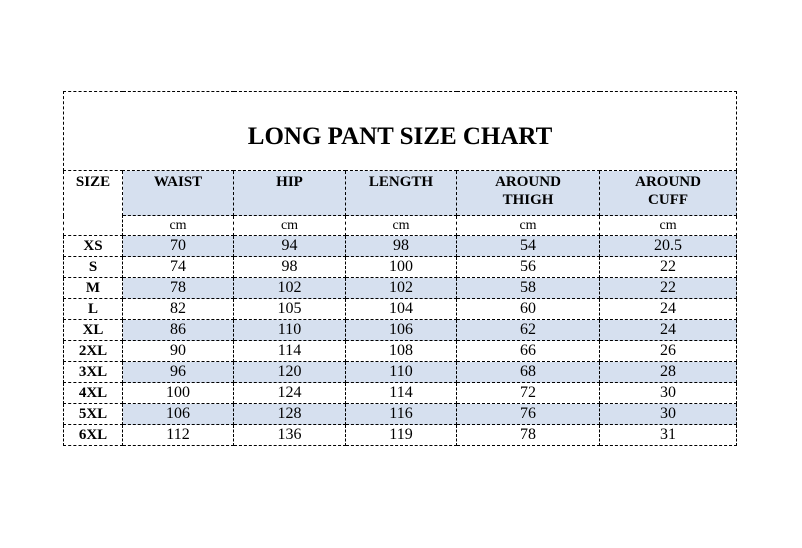  Describe the element at coordinates (93, 351) in the screenshot. I see `size-cell: 2XL` at that location.